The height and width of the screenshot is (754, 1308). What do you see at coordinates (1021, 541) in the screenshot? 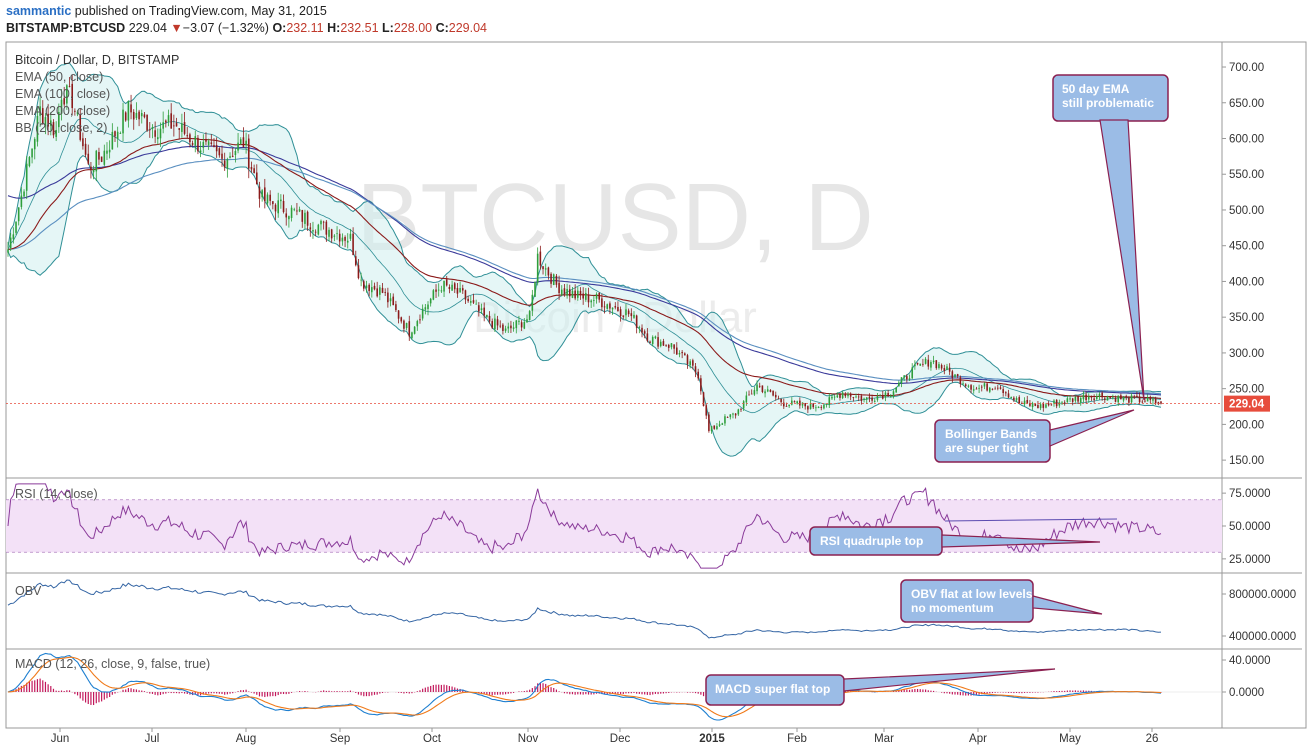
I see `callout-rsi-pointer` at bounding box center [1021, 541].